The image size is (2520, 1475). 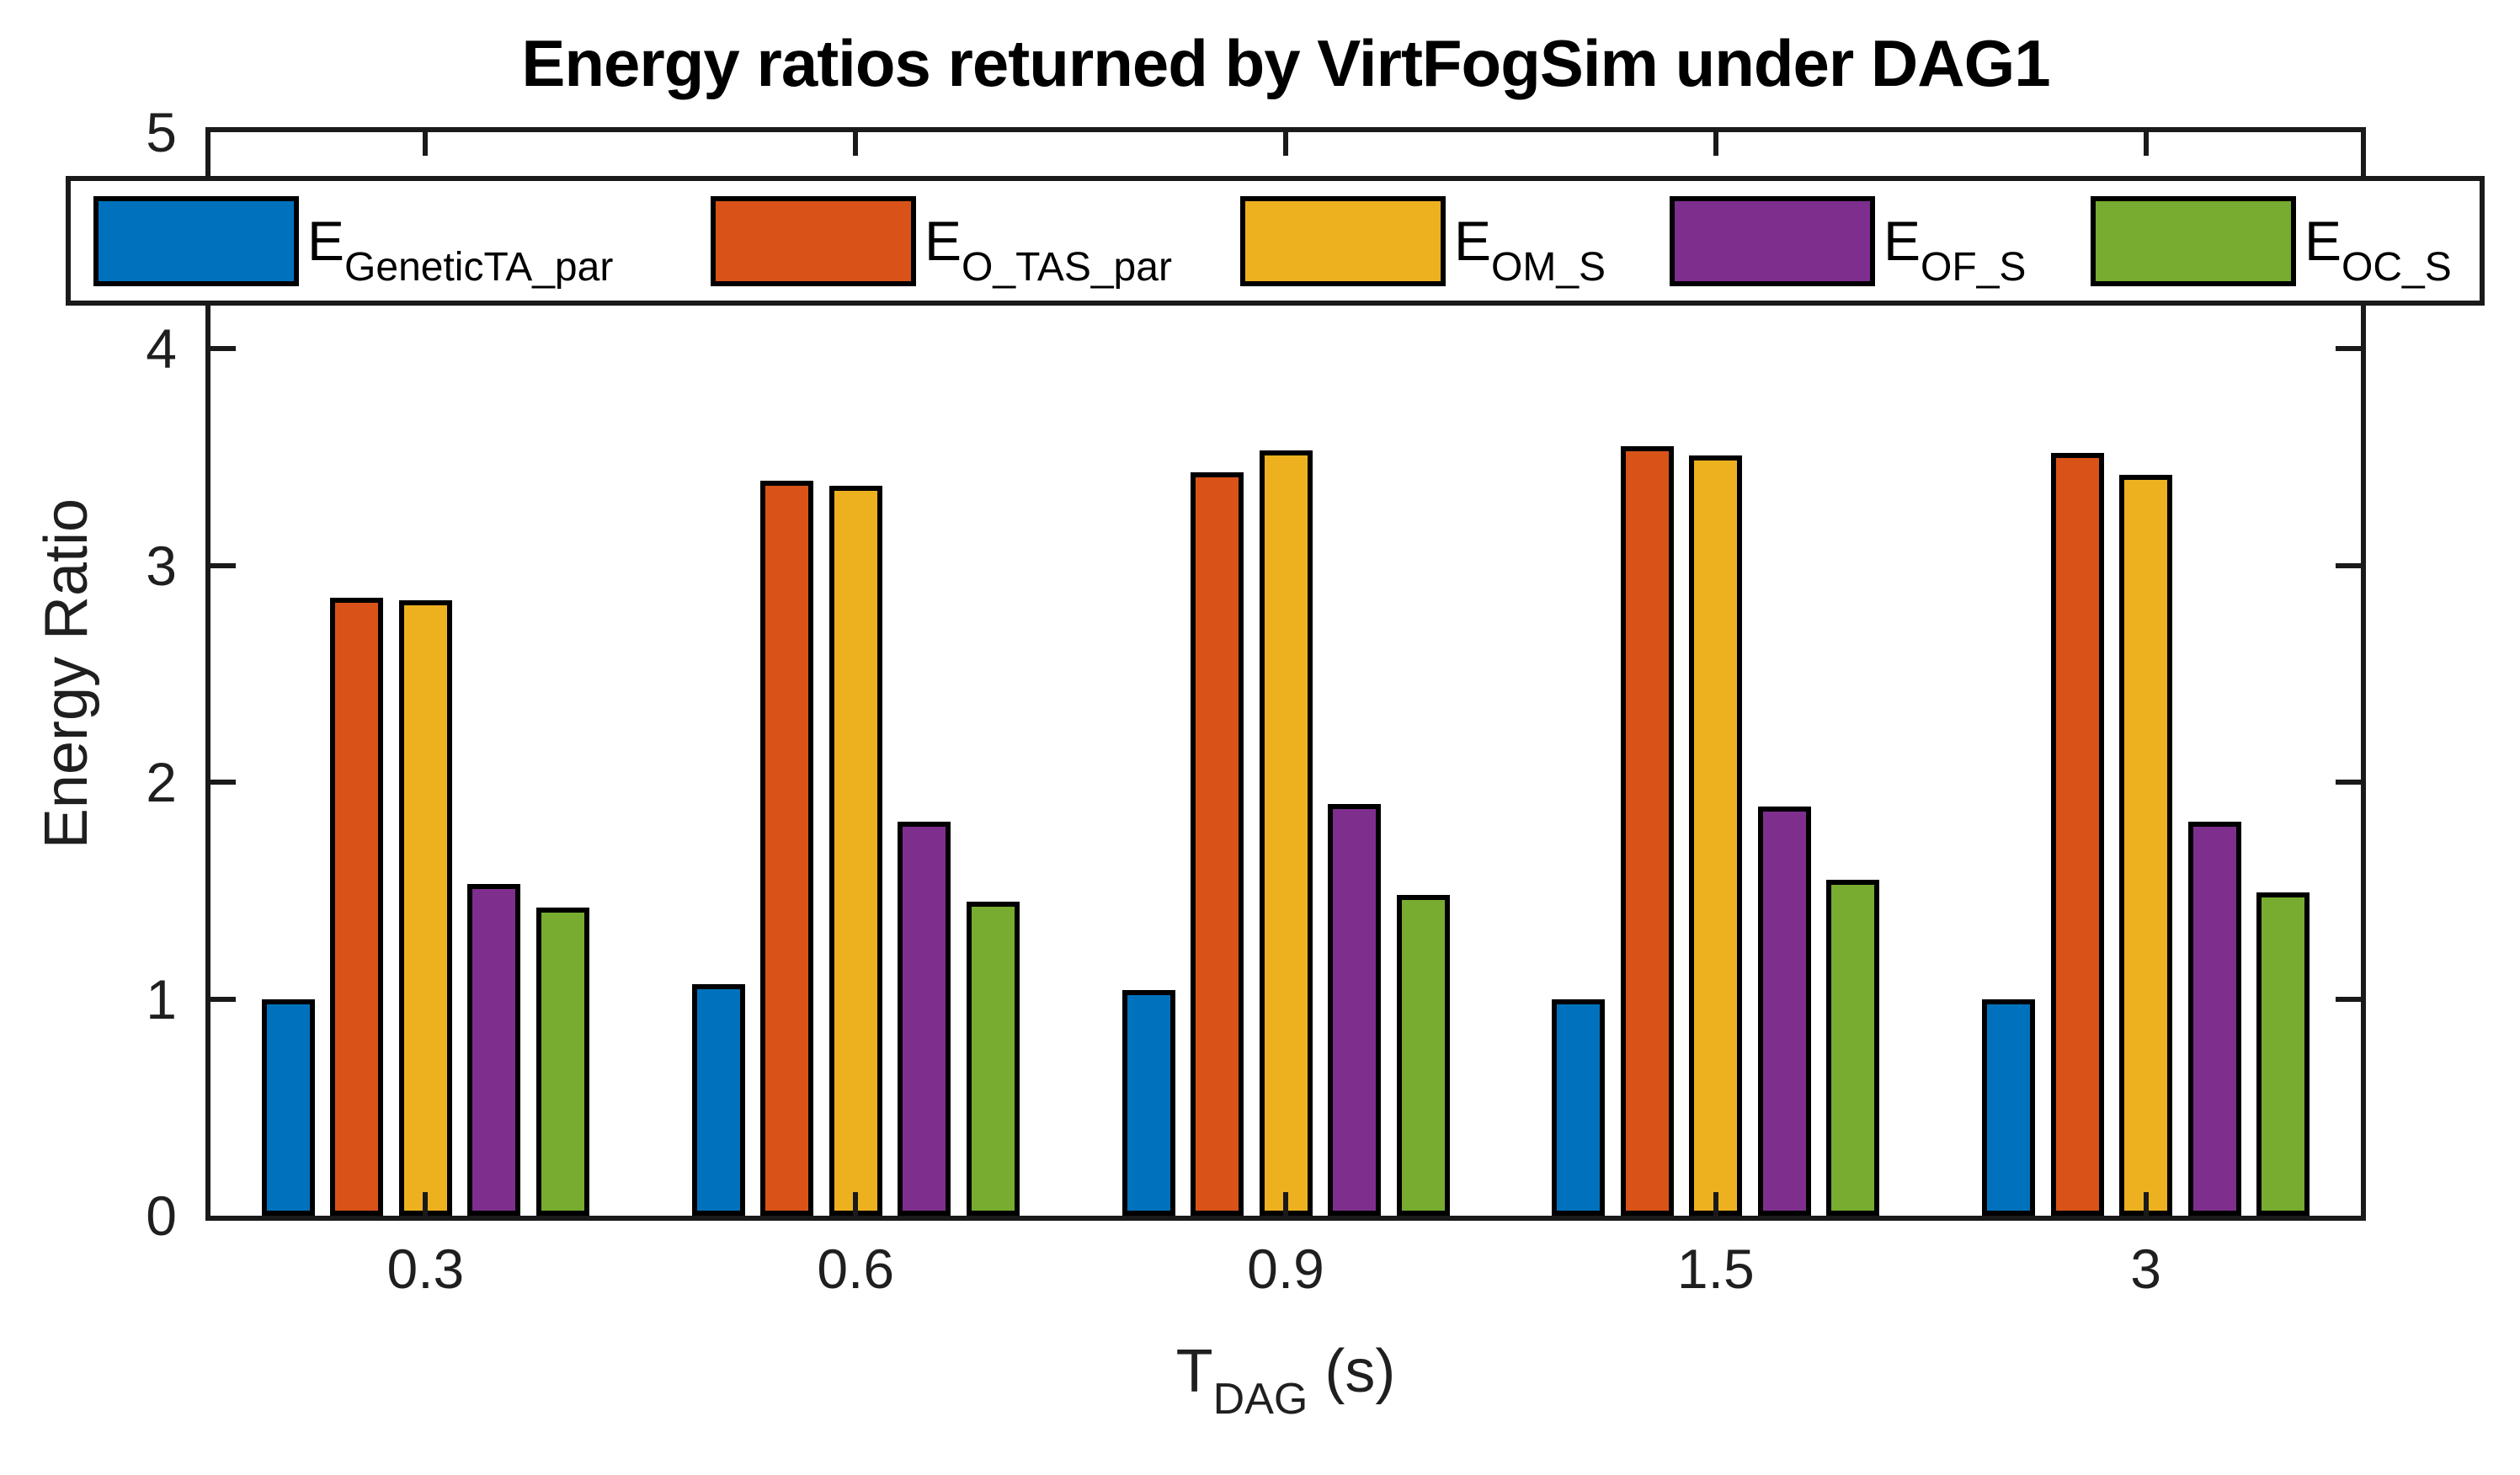 I want to click on legend-label-main-GeneticTA_par: E, so click(x=326, y=241).